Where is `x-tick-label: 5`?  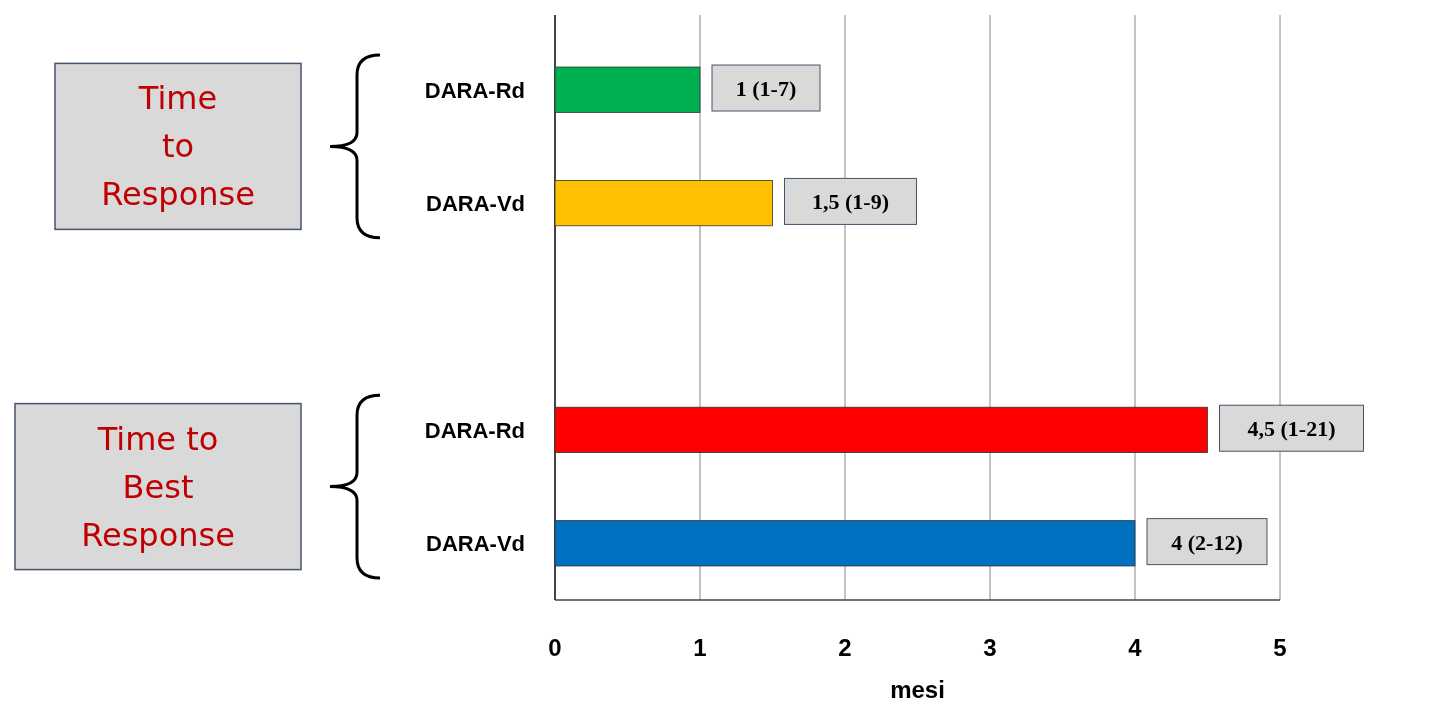 x-tick-label: 5 is located at coordinates (1280, 647).